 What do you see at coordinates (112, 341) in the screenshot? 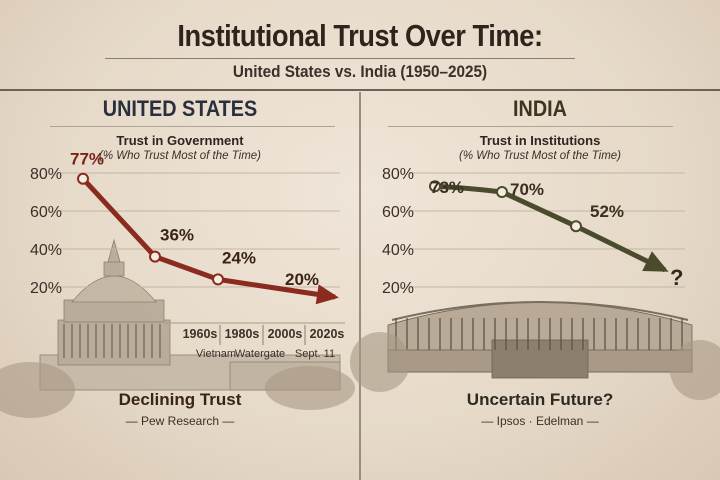
I see `capitol-columns` at bounding box center [112, 341].